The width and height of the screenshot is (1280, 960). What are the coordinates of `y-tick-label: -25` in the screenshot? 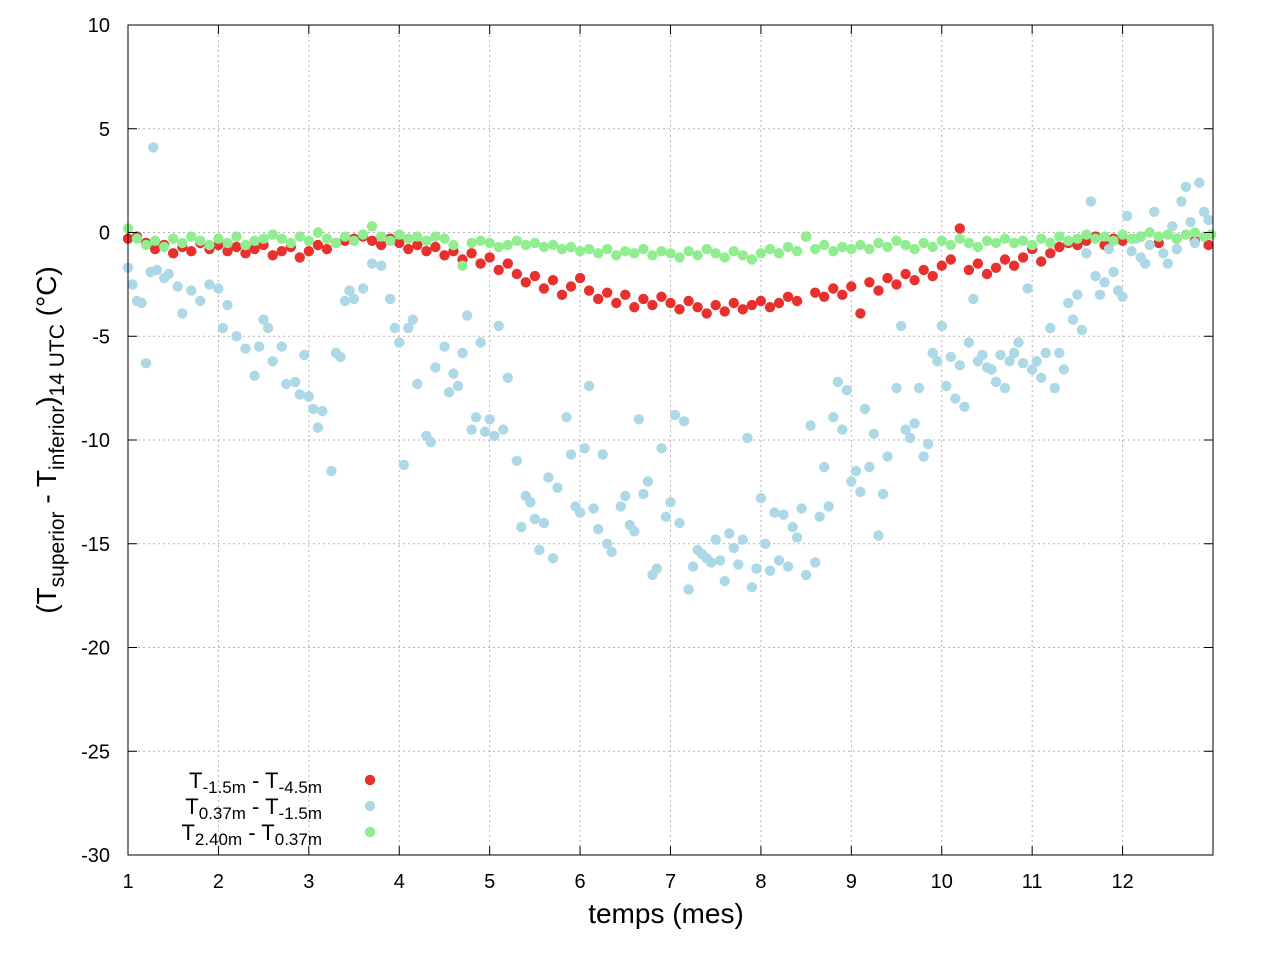 It's located at (95, 752).